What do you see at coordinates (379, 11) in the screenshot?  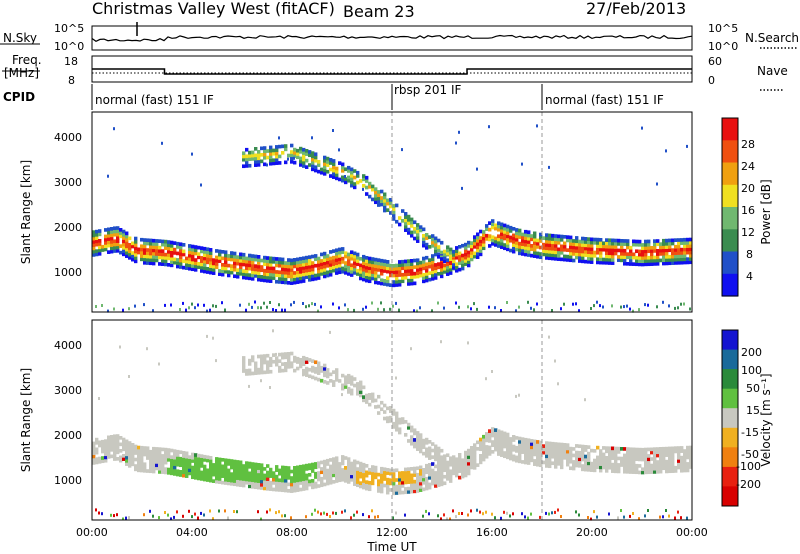 I see `beam-title: Beam 23` at bounding box center [379, 11].